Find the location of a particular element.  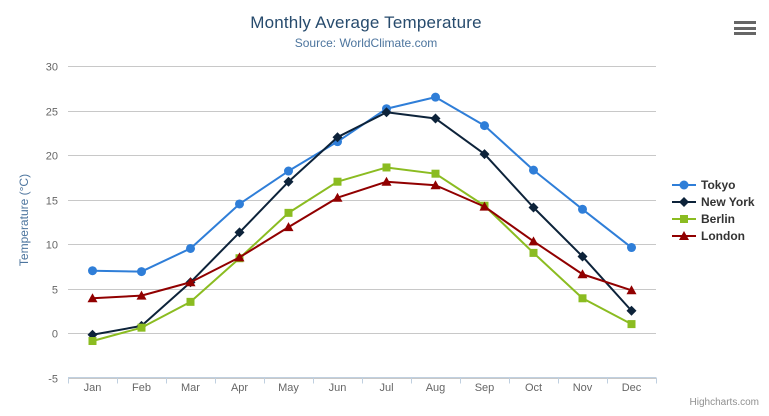

y-axis-labels: -5 0 5 10 15 20 25 30 is located at coordinates (52, 224).